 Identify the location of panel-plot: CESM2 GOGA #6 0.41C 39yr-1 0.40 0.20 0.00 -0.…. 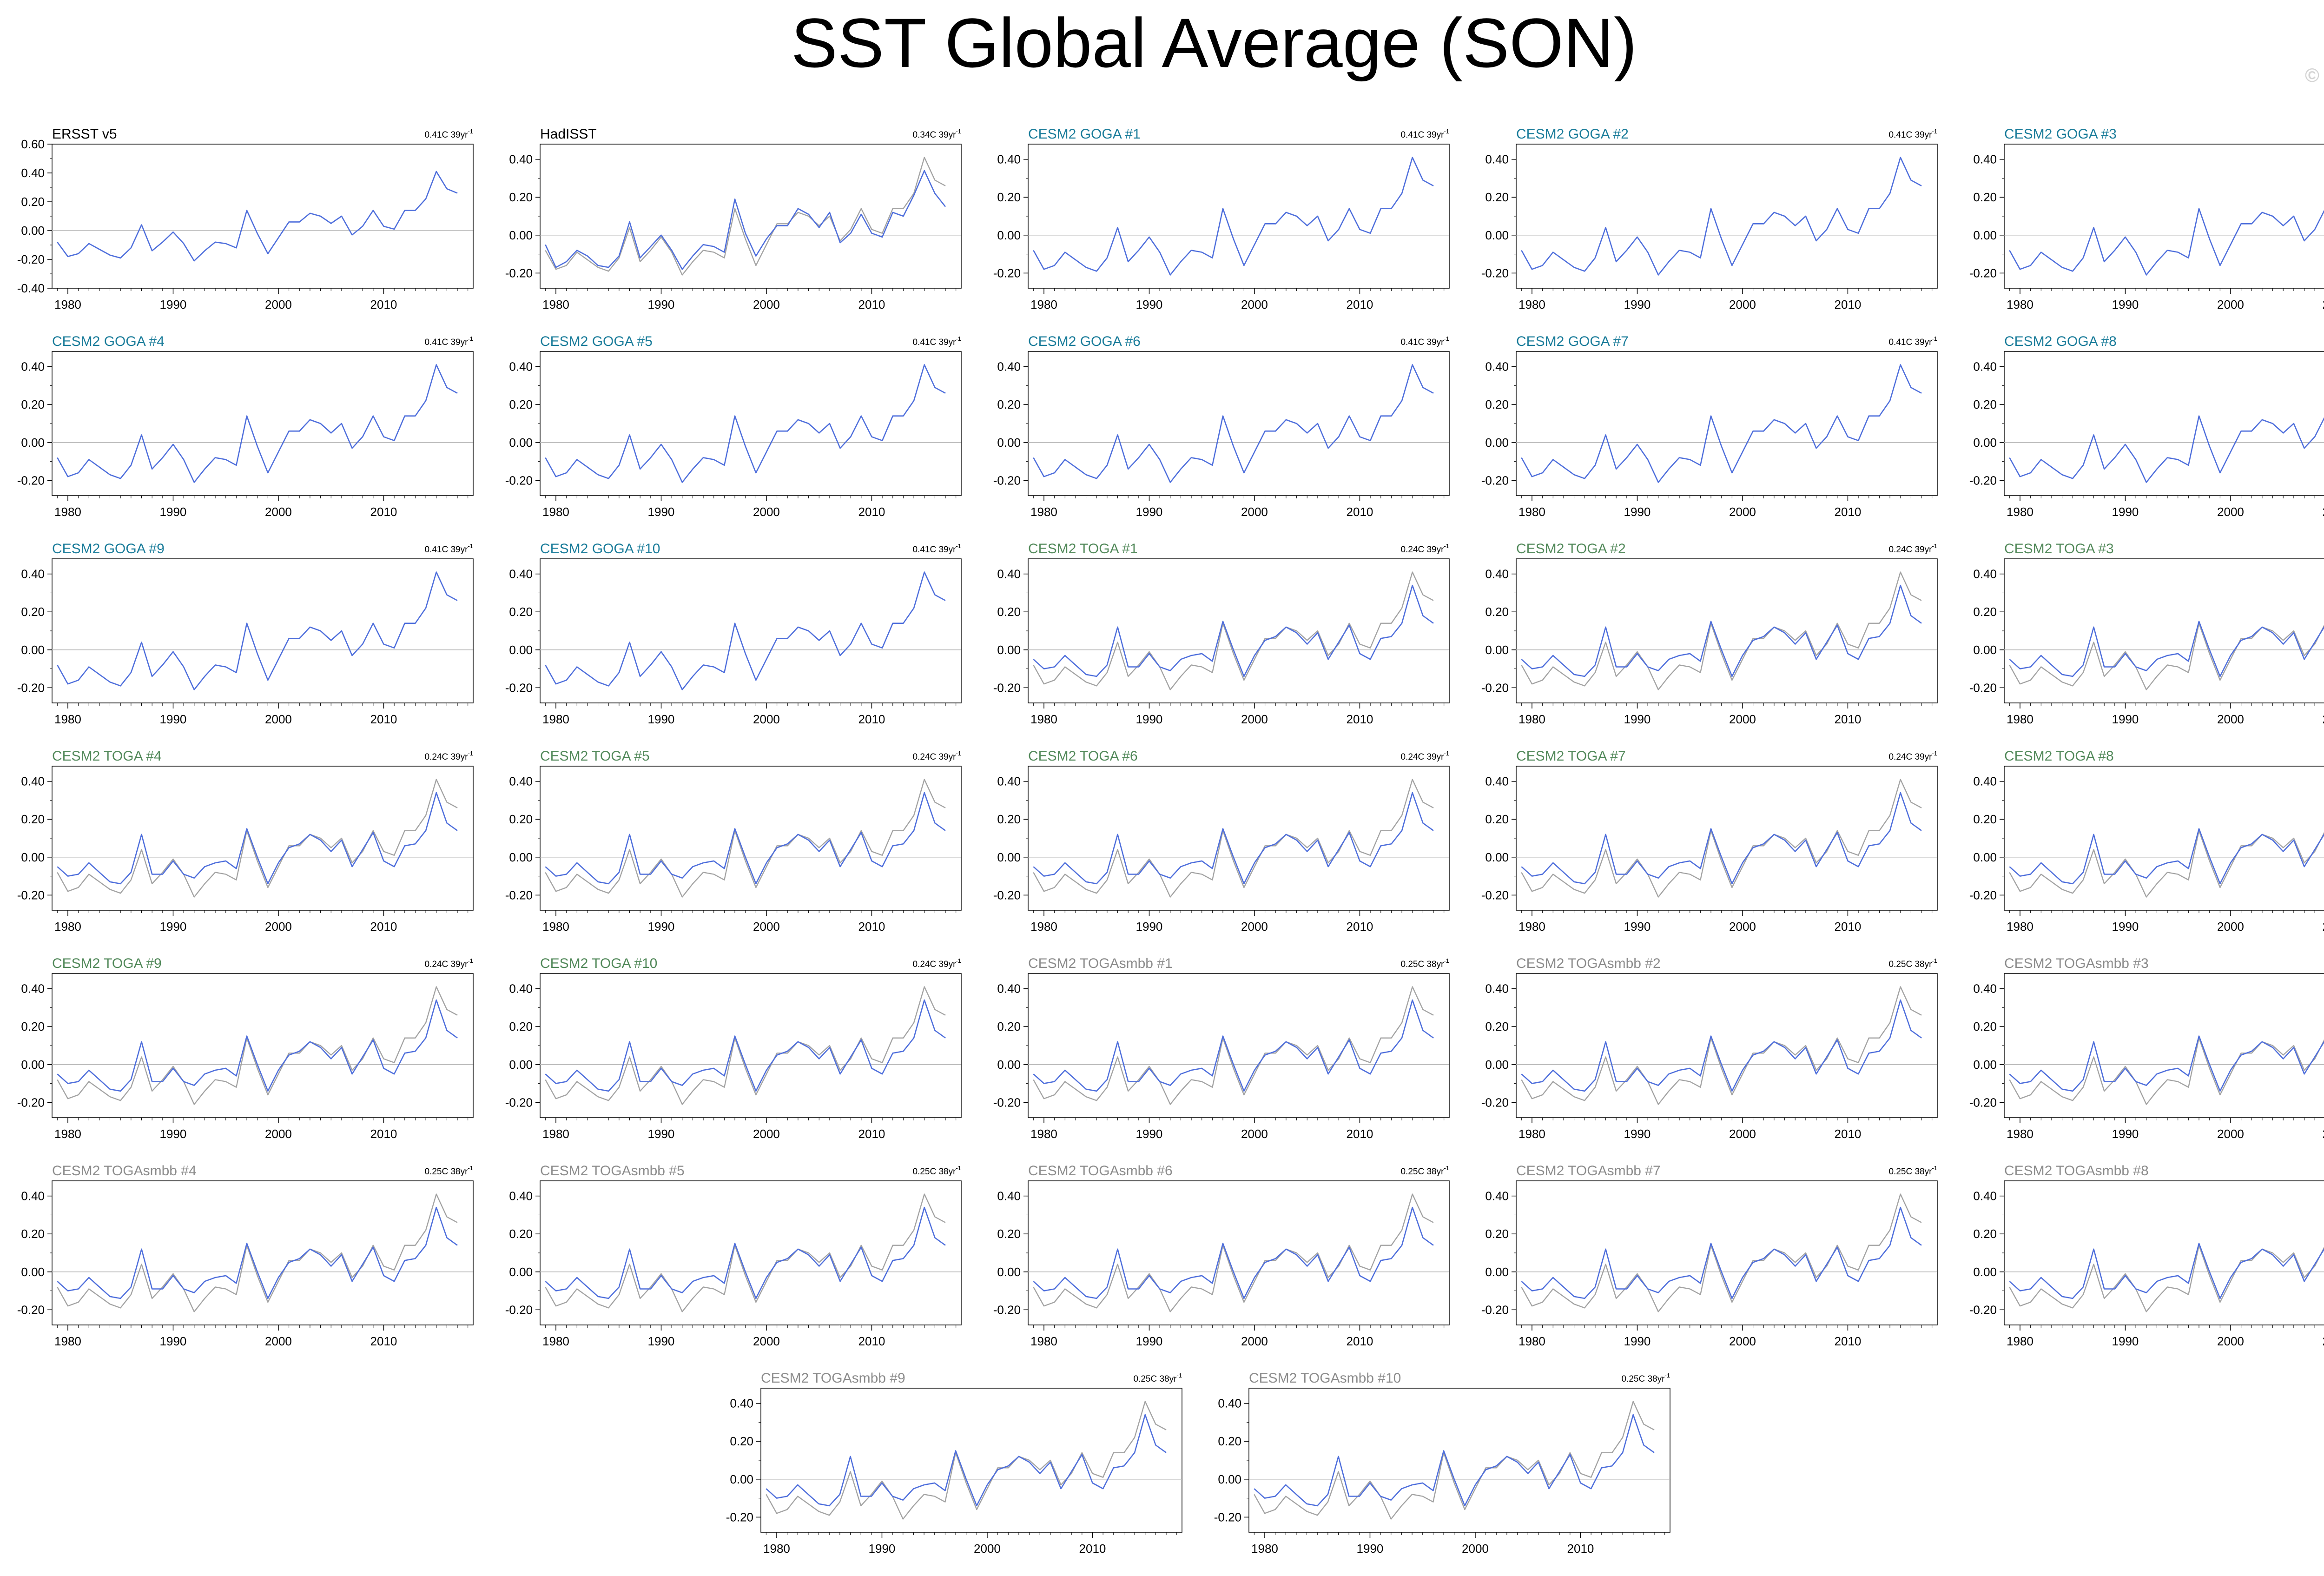
(1221, 426).